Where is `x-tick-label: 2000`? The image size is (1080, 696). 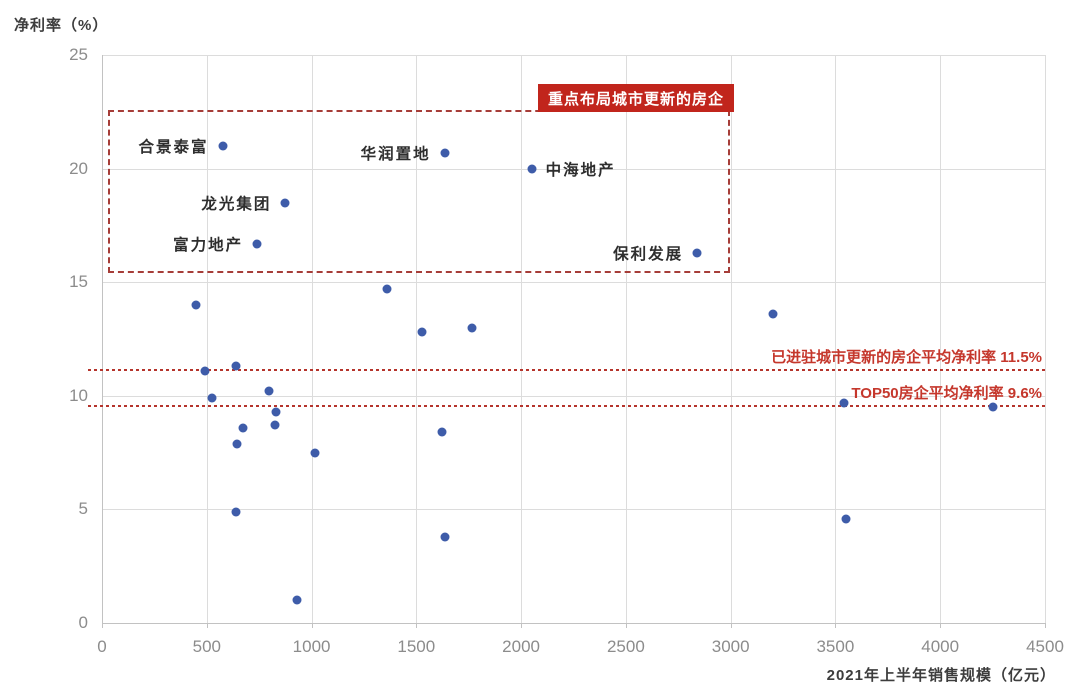 x-tick-label: 2000 is located at coordinates (521, 646).